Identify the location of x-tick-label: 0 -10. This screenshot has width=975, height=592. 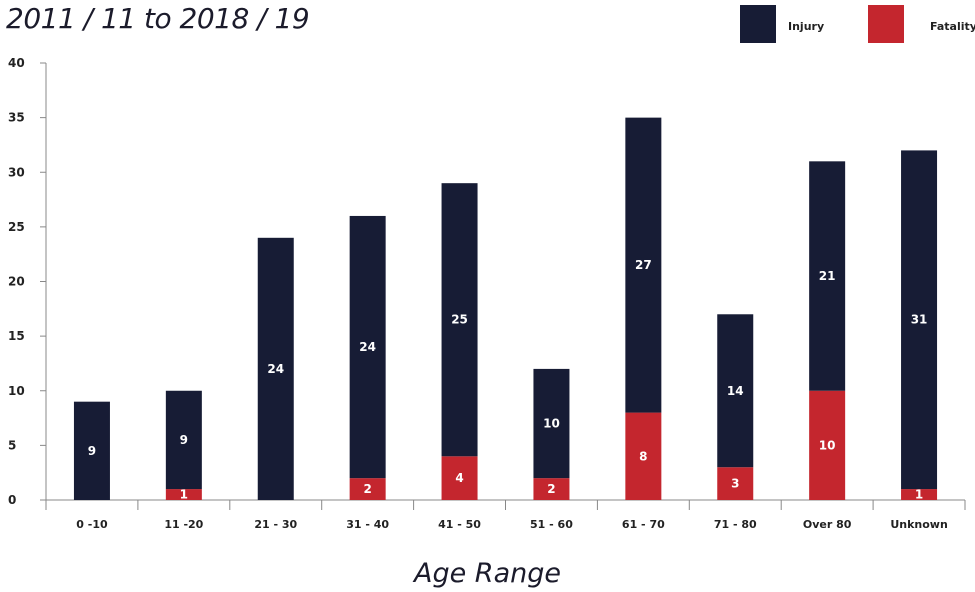
(92, 524).